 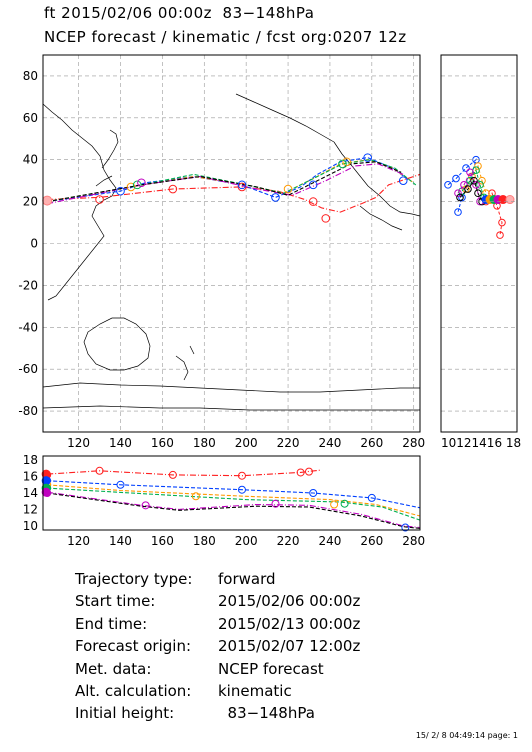 I want to click on coast-japan, so click(x=107, y=158).